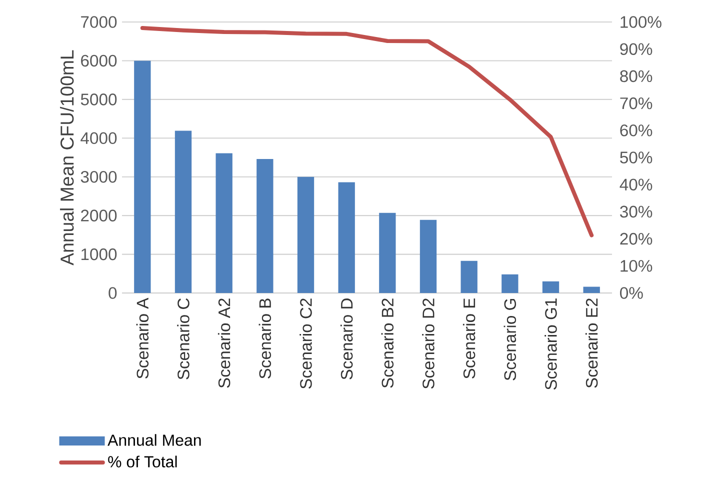 This screenshot has width=703, height=479. I want to click on x-tick-label: Scenario E, so click(469, 338).